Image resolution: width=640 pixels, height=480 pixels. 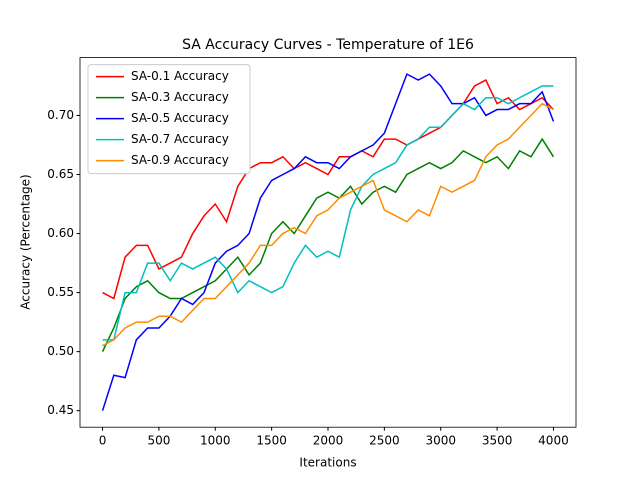 I want to click on y-tick-label: 0.60, so click(x=60, y=233).